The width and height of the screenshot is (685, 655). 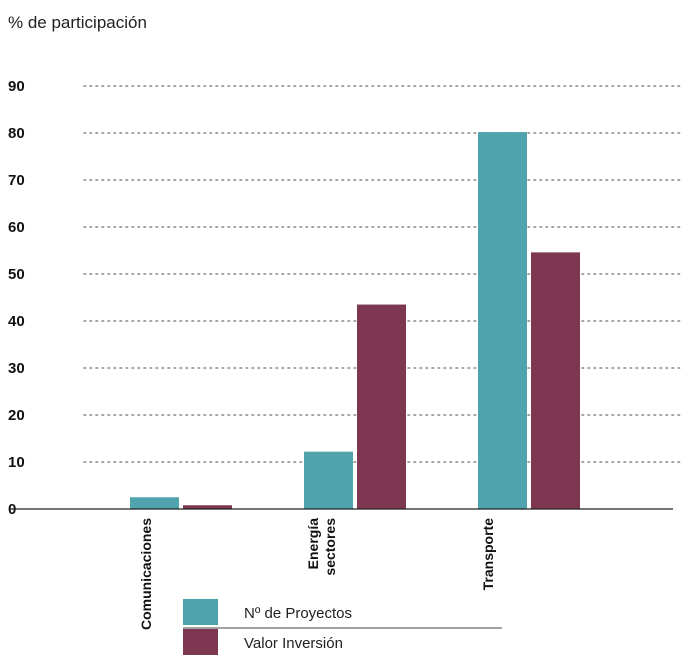 I want to click on legend-label: Nº de Proyectos, so click(x=298, y=613).